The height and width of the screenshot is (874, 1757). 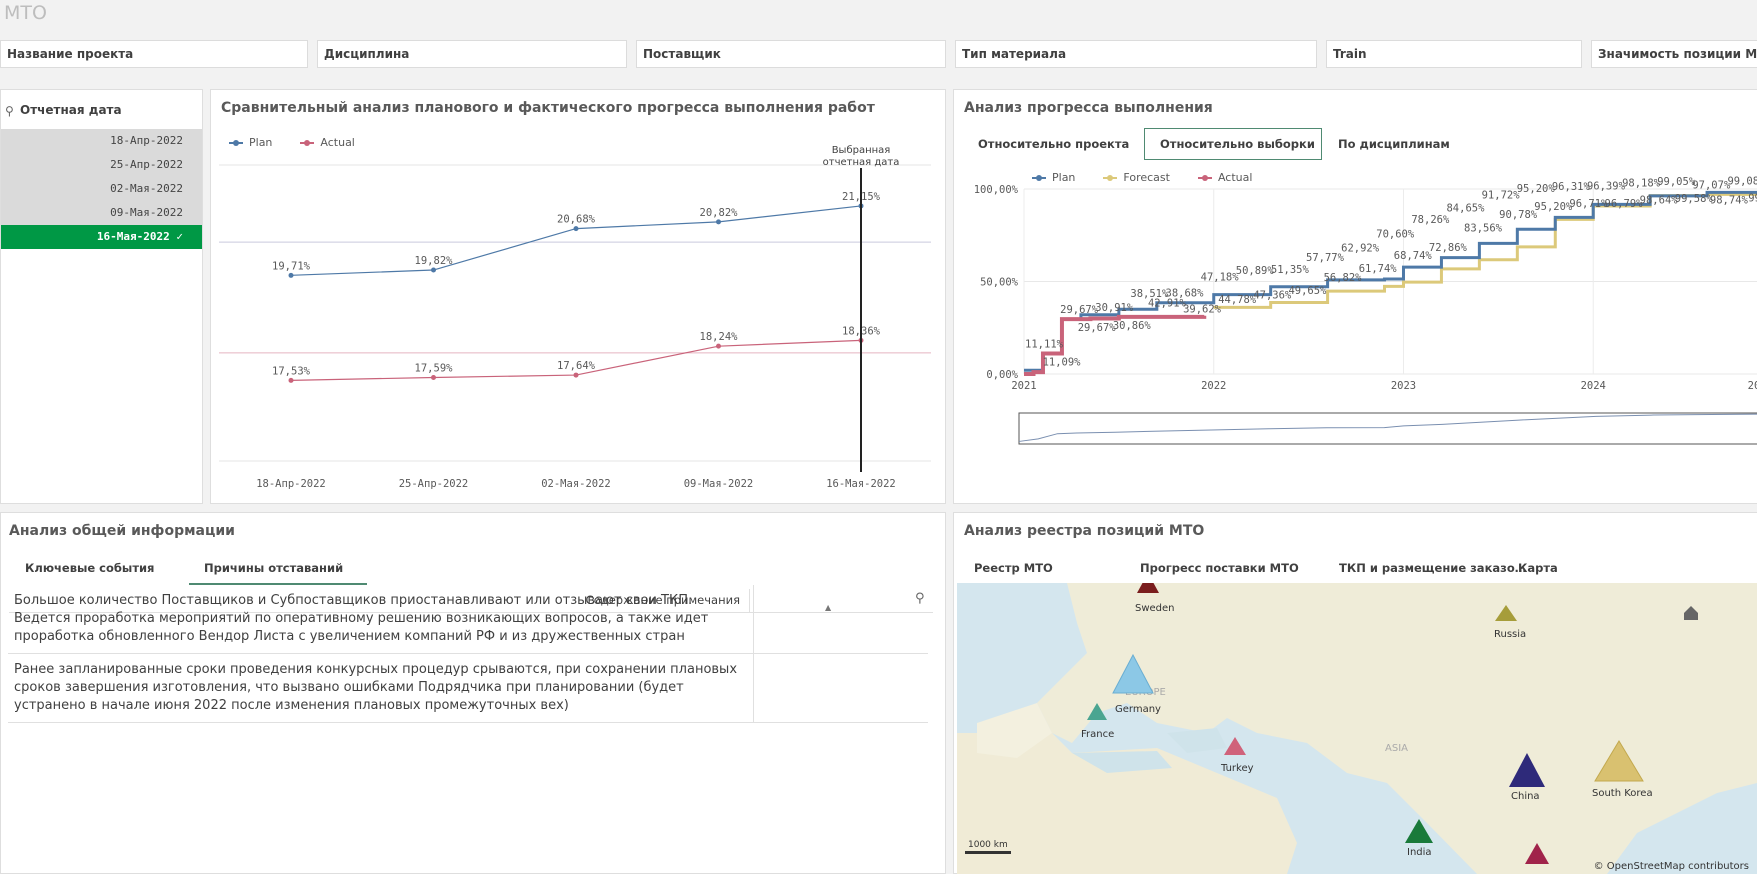 What do you see at coordinates (1606, 187) in the screenshot?
I see `data-label: 96,39%` at bounding box center [1606, 187].